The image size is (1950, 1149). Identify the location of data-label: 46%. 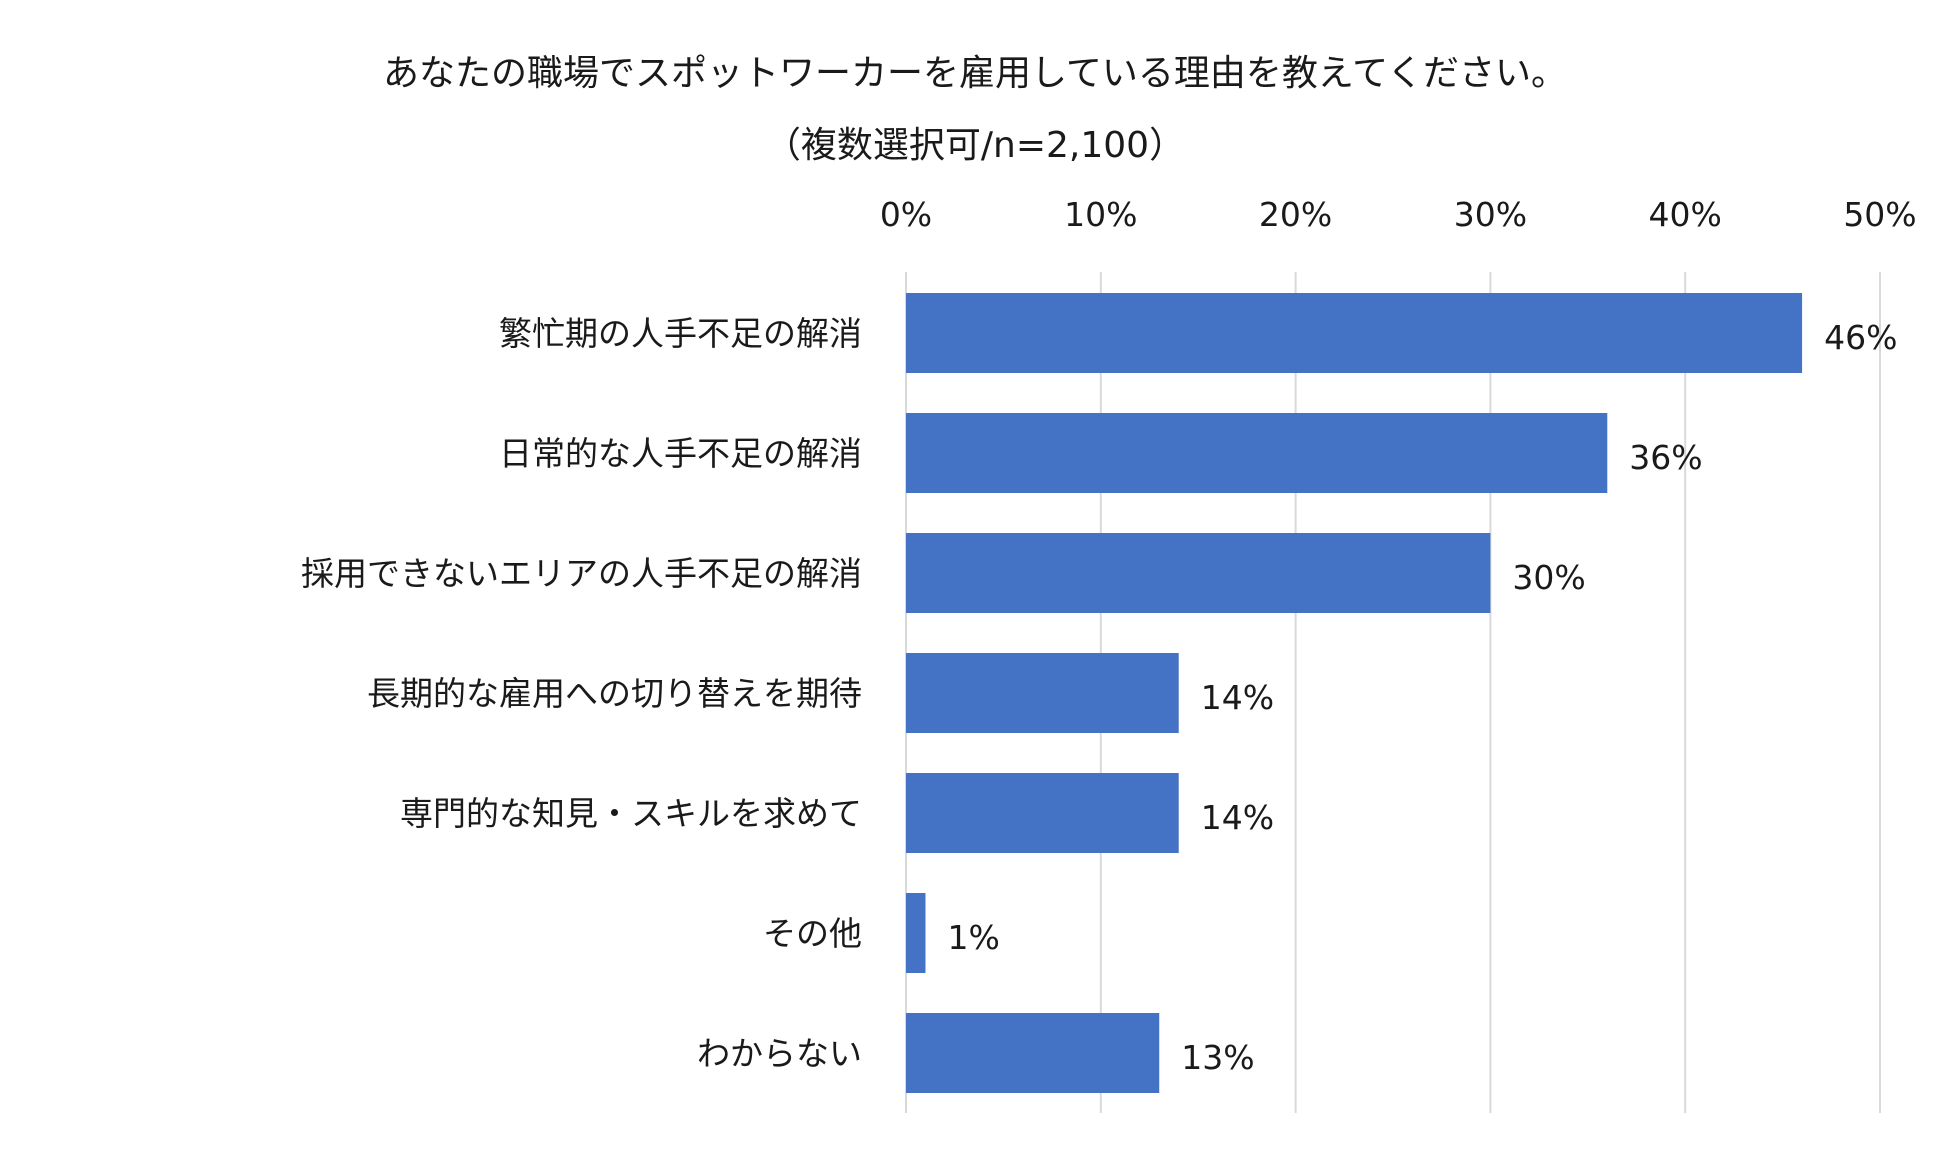
(1860, 337).